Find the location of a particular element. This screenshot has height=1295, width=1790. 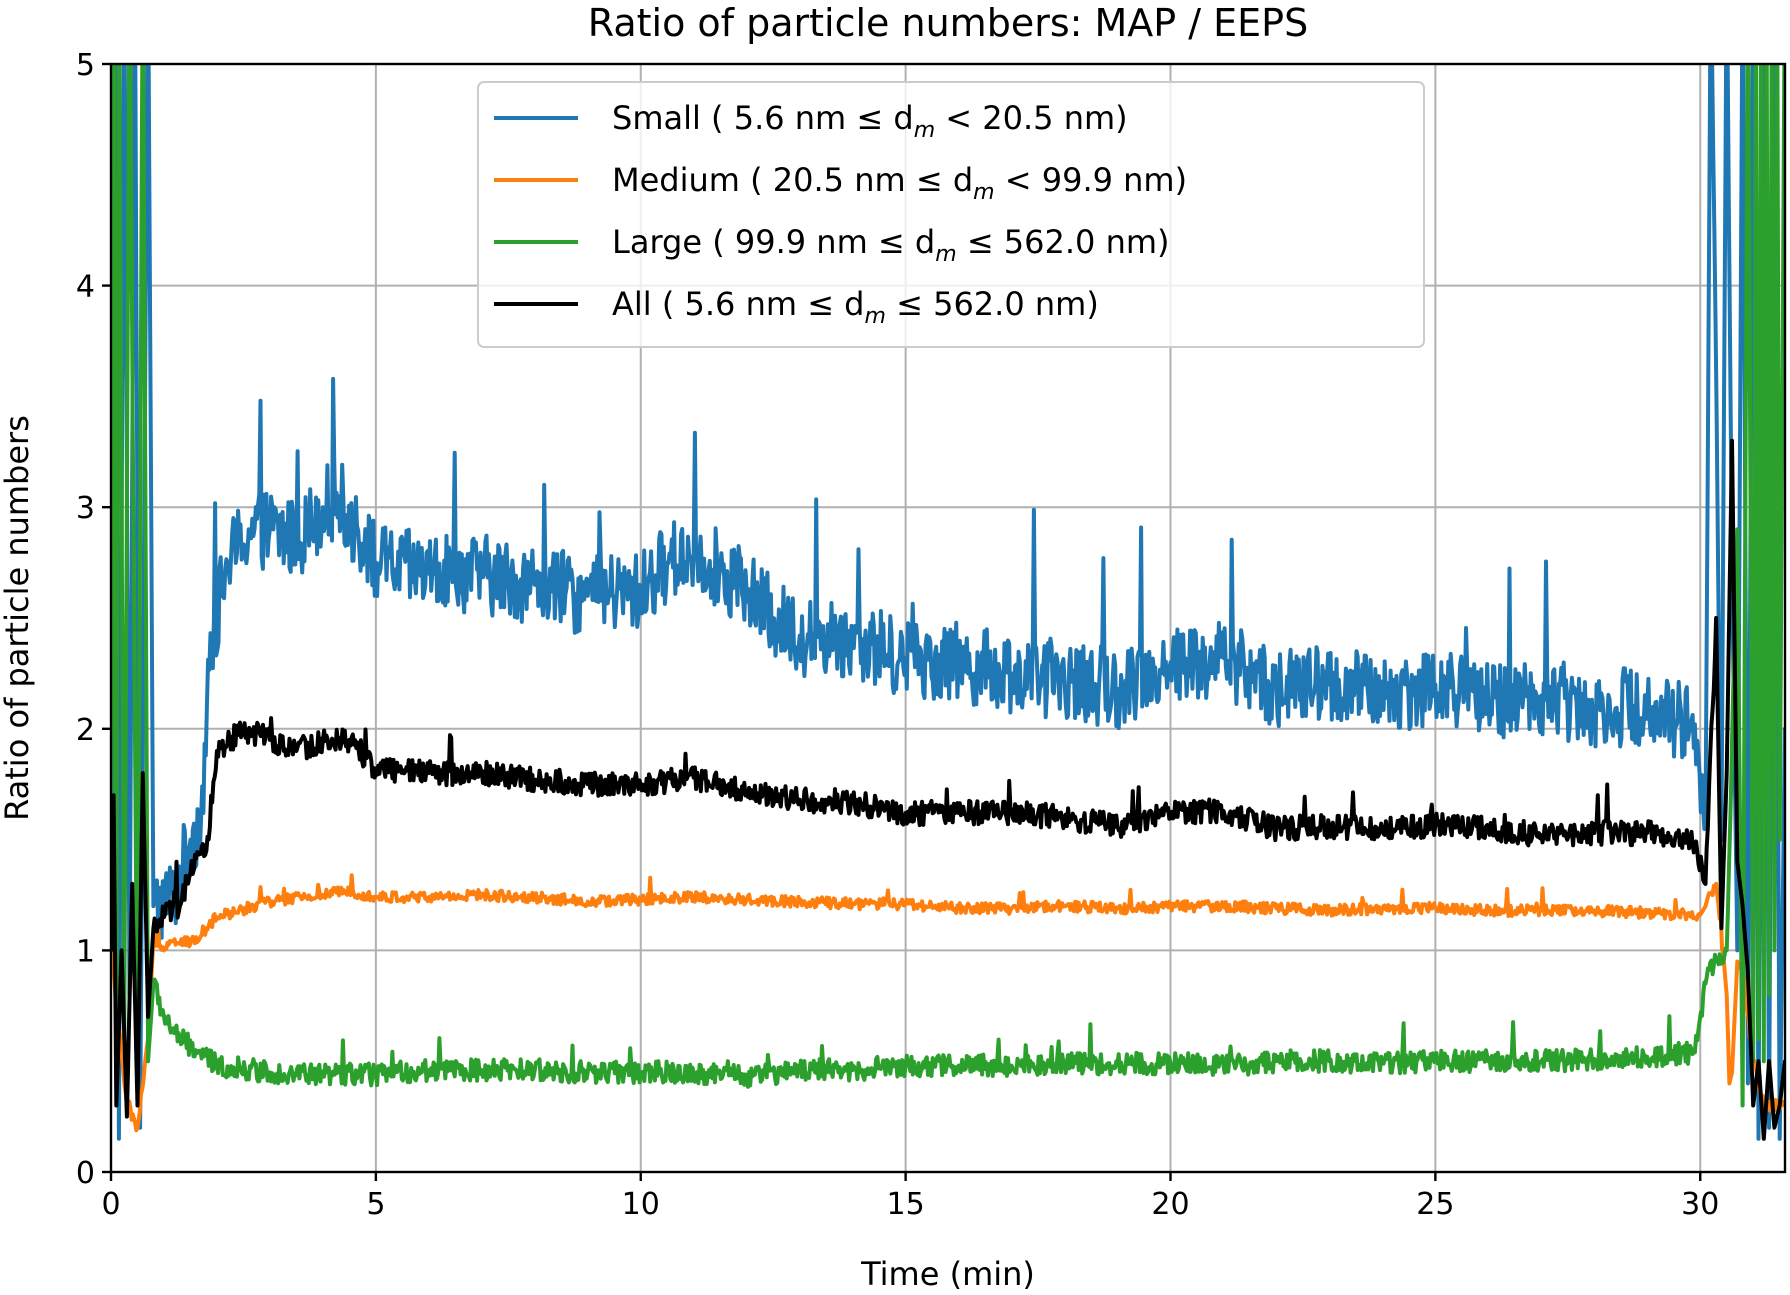

legend-text-part: 20.5 nm) is located at coordinates (1050, 118).